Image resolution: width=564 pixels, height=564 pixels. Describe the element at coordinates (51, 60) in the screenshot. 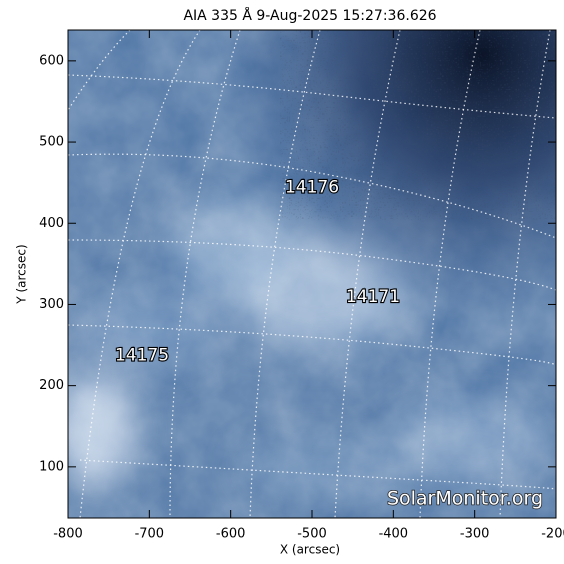

I see `y-tick-label: 600` at that location.